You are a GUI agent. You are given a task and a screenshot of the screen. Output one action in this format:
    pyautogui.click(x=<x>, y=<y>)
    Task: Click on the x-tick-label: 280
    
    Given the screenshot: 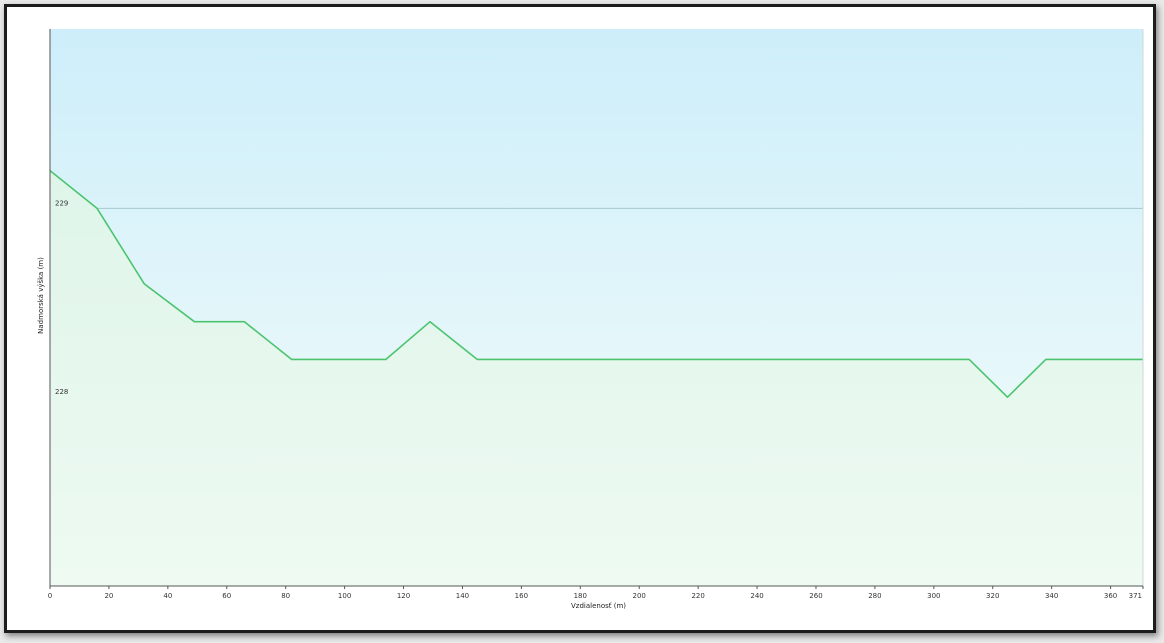 What is the action you would take?
    pyautogui.click(x=874, y=596)
    